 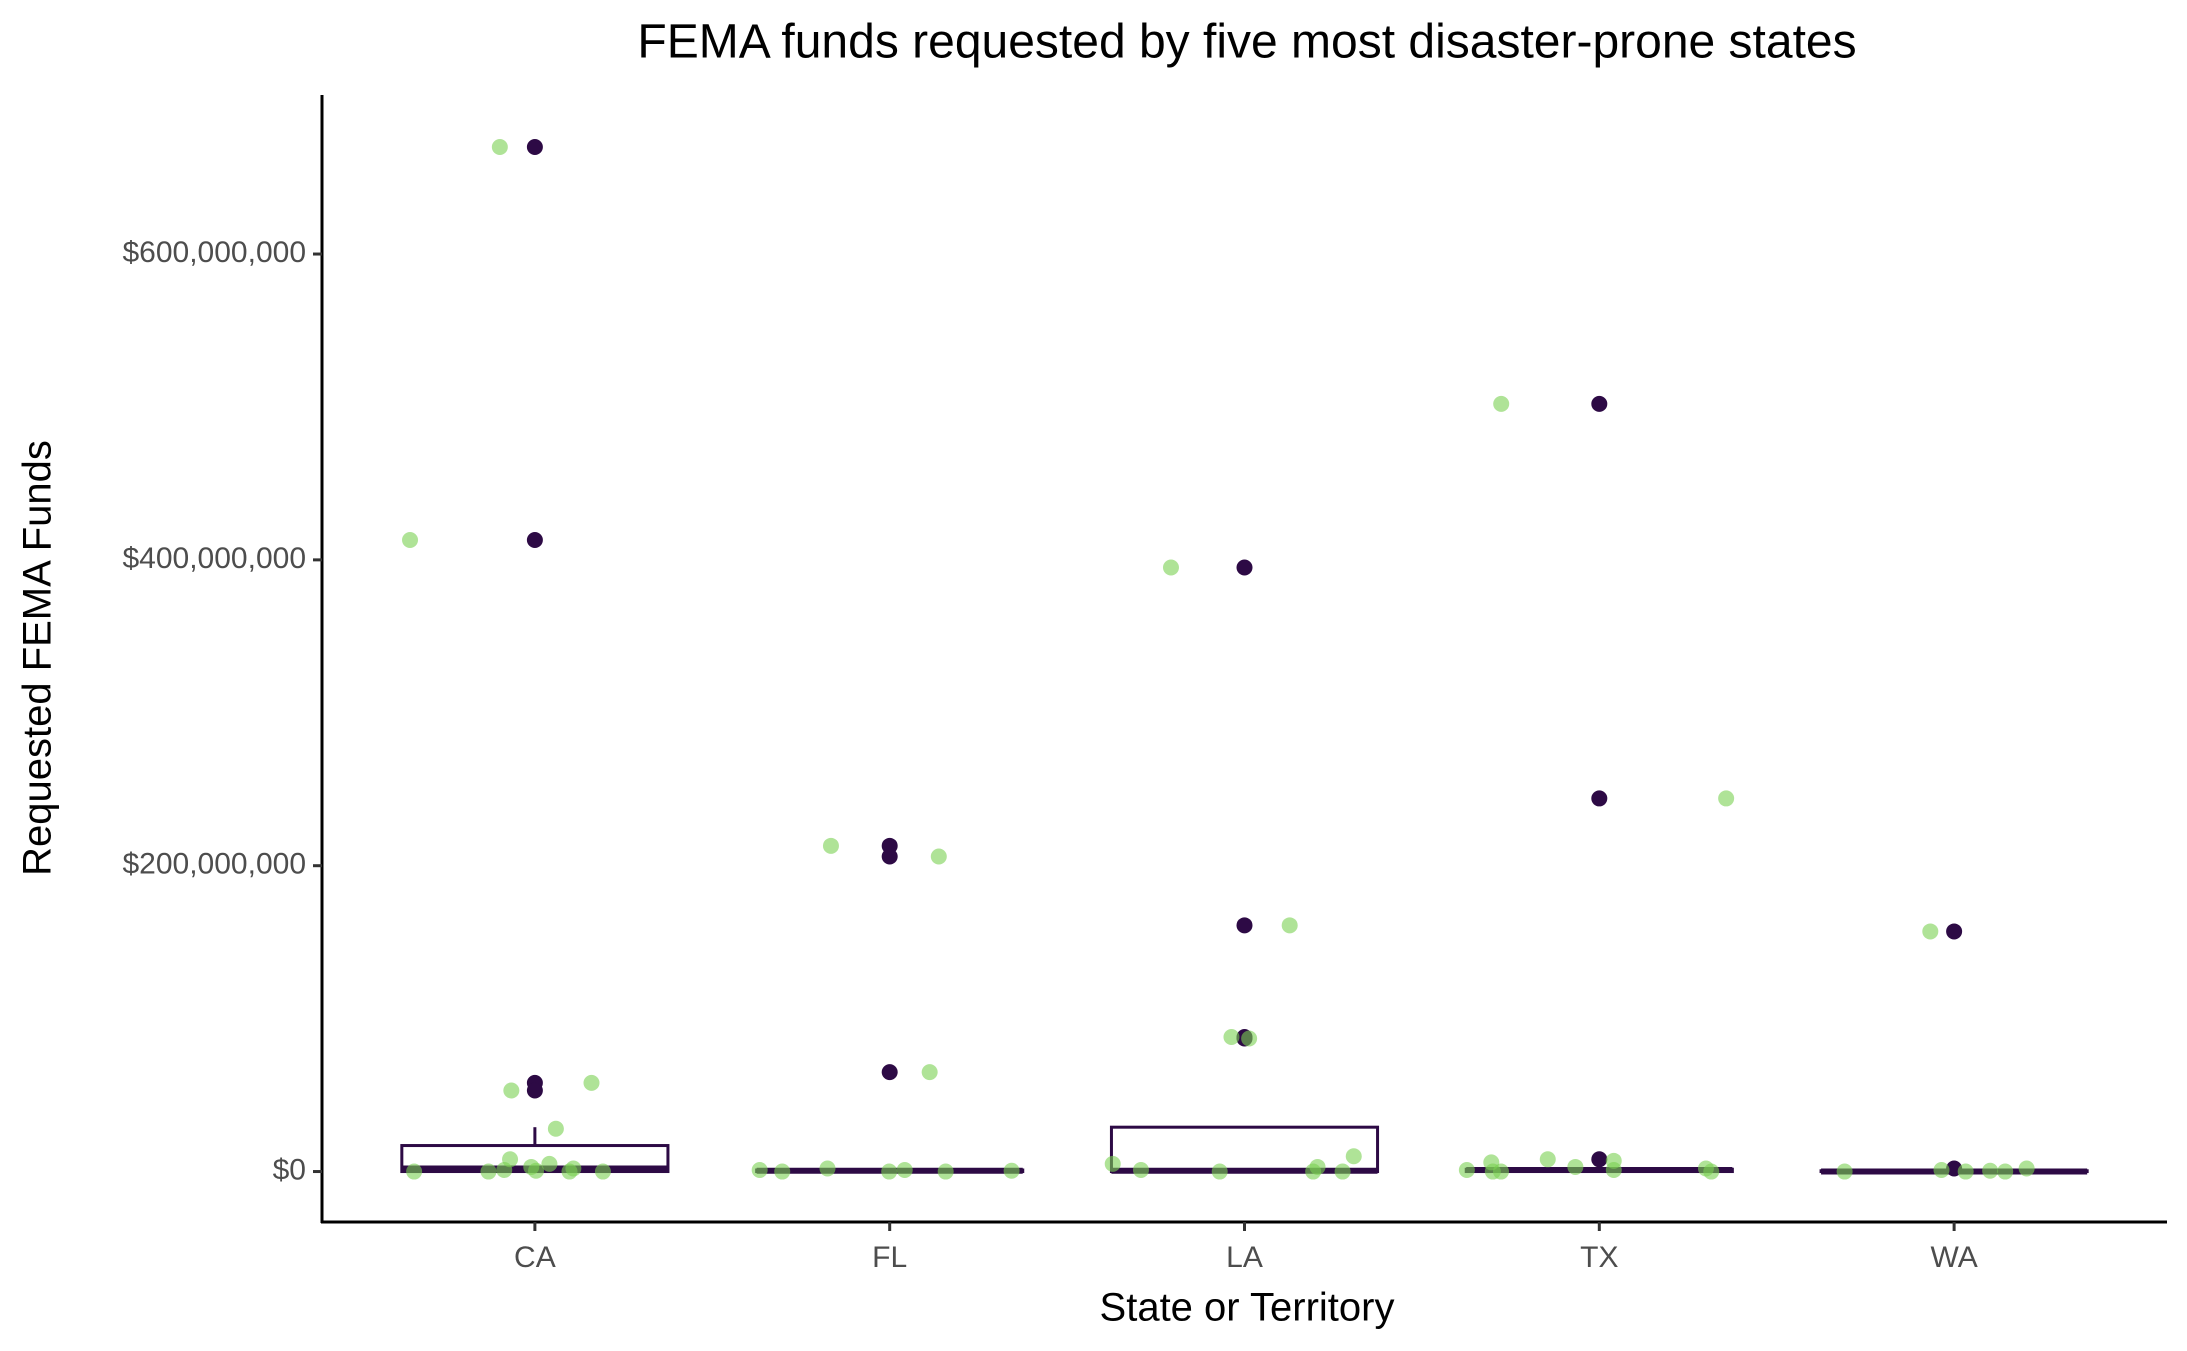 What do you see at coordinates (214, 864) in the screenshot?
I see `y-tick-label: $200,000,000` at bounding box center [214, 864].